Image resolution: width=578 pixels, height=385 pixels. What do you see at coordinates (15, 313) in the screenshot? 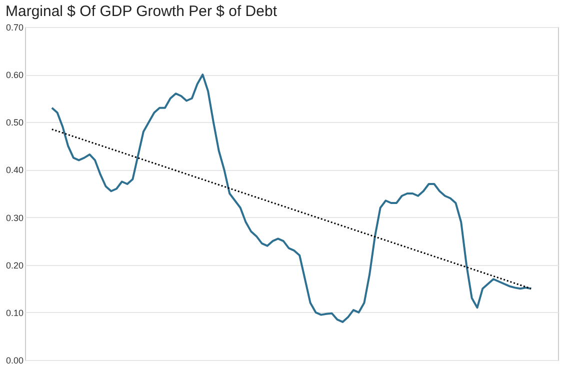
I see `y-tick-label: 0.10` at bounding box center [15, 313].